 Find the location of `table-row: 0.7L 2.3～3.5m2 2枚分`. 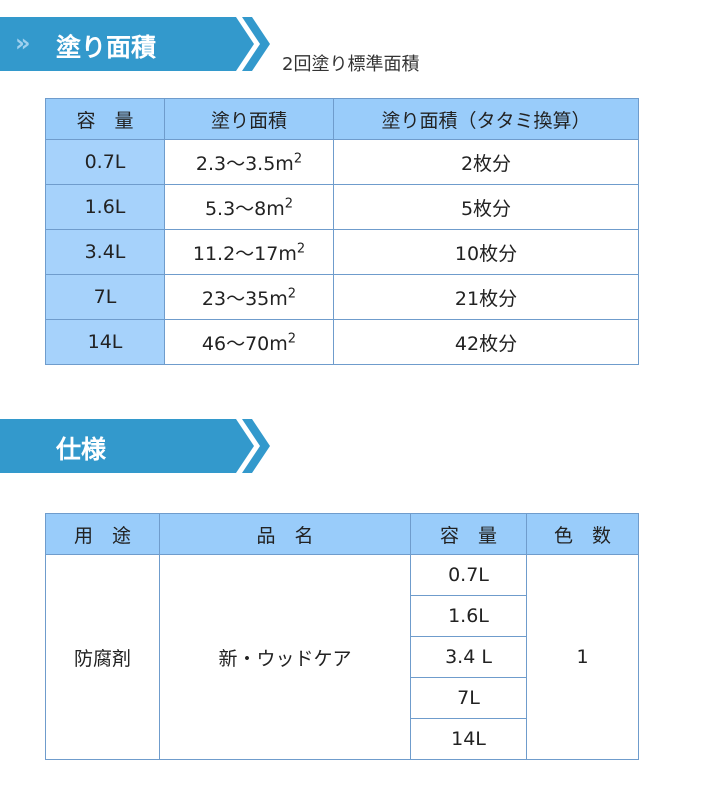

table-row: 0.7L 2.3～3.5m2 2枚分 is located at coordinates (342, 162).